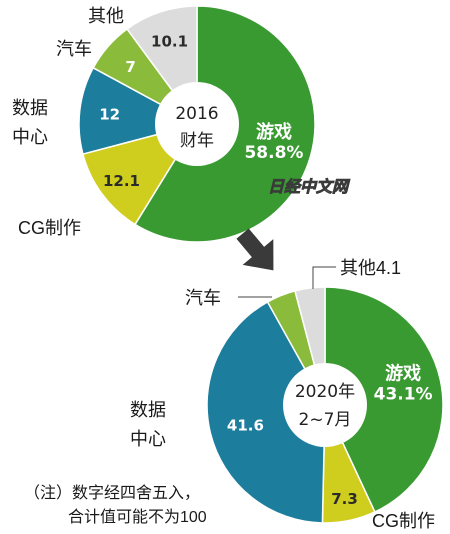 The height and width of the screenshot is (534, 450). I want to click on pie-center-label: 2~7月, so click(325, 420).